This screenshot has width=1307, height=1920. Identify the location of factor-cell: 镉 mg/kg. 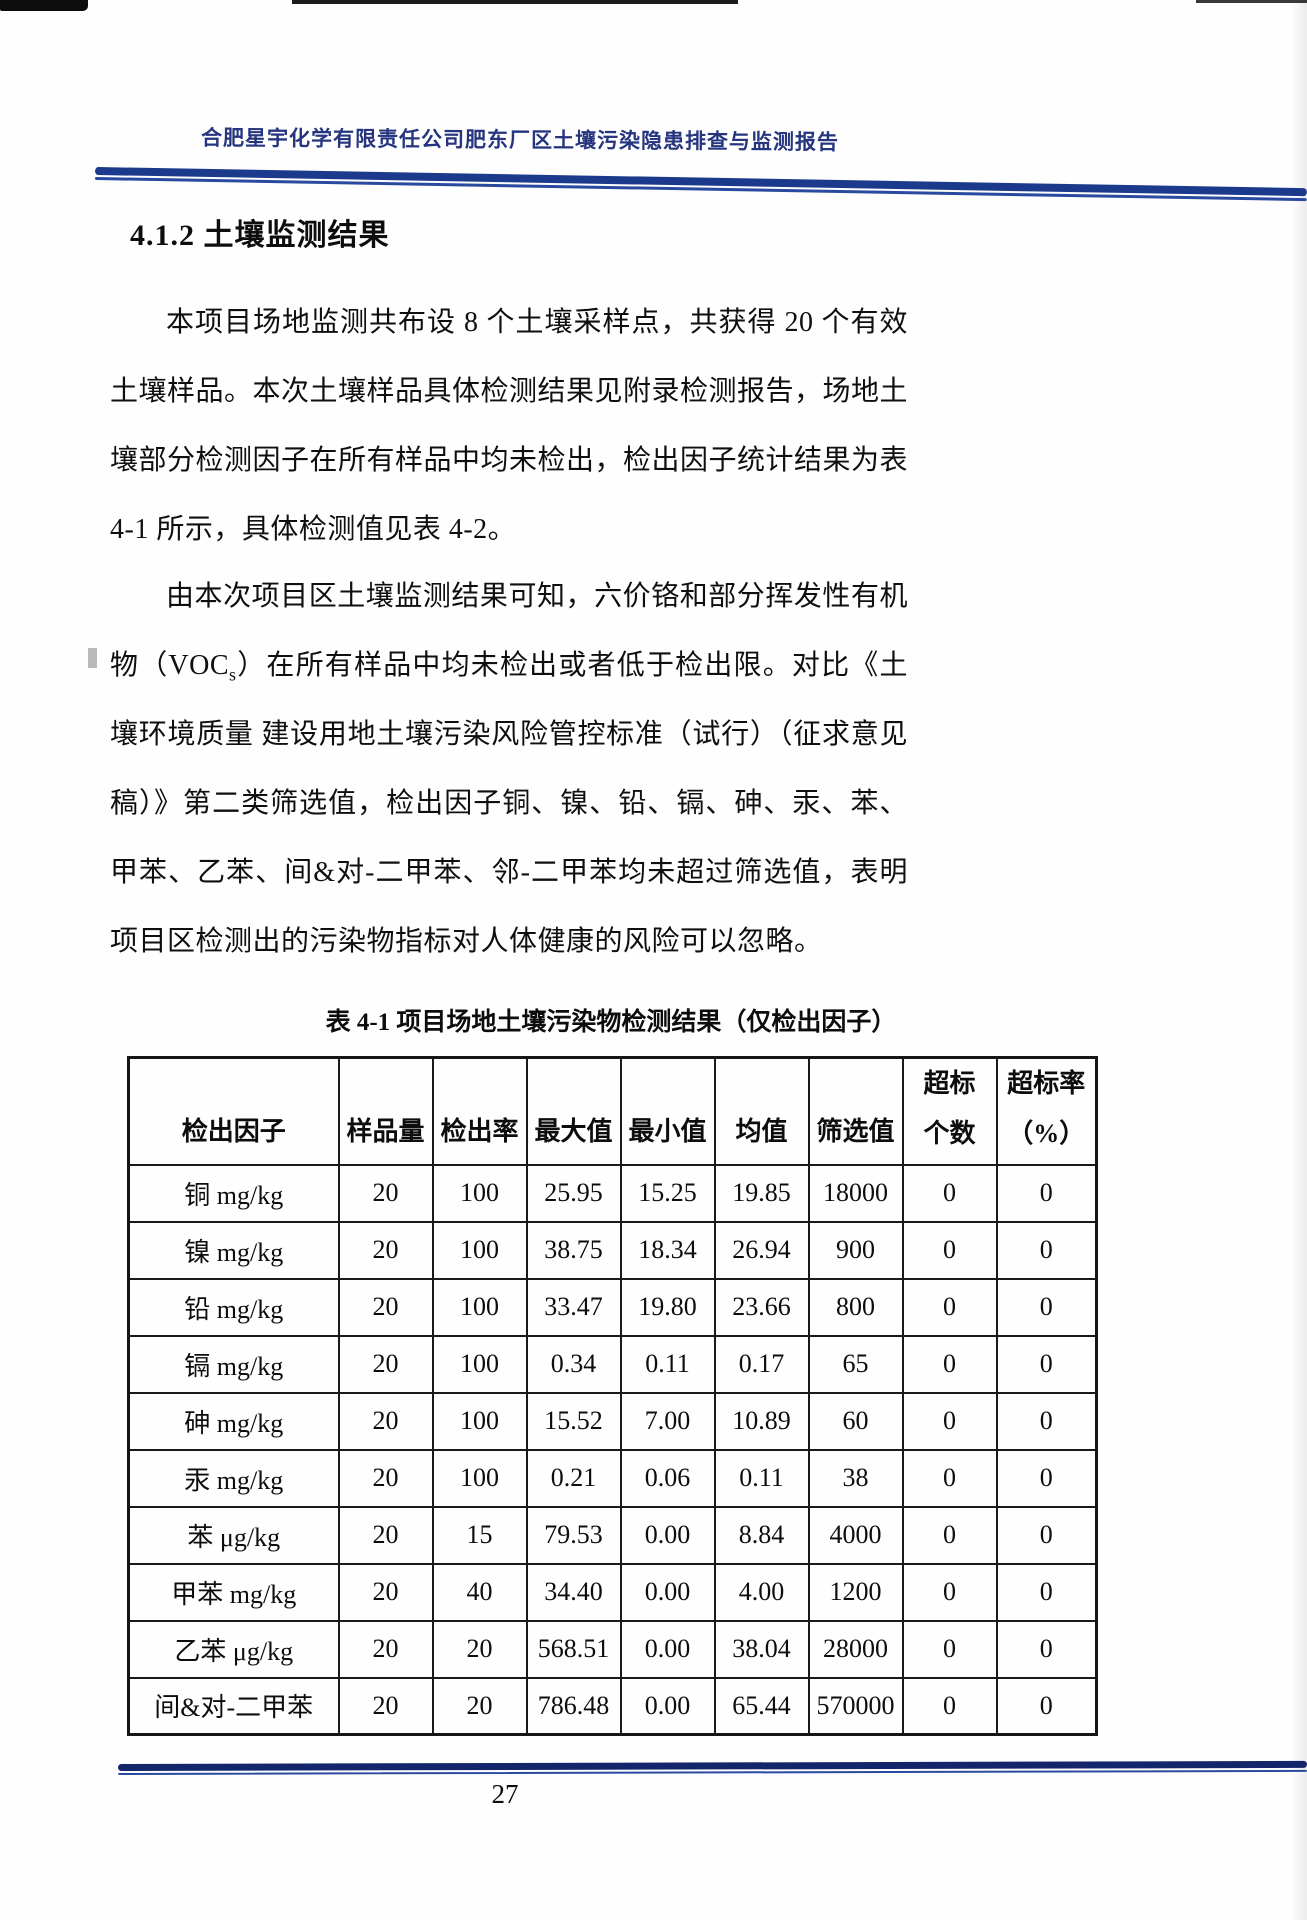
(233, 1364).